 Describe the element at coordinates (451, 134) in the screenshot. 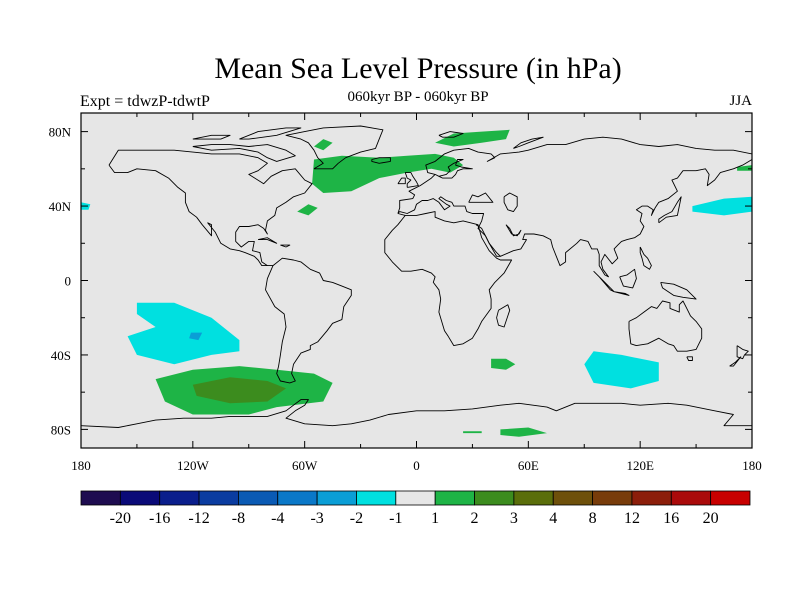

I see `coastline-svalbard` at that location.